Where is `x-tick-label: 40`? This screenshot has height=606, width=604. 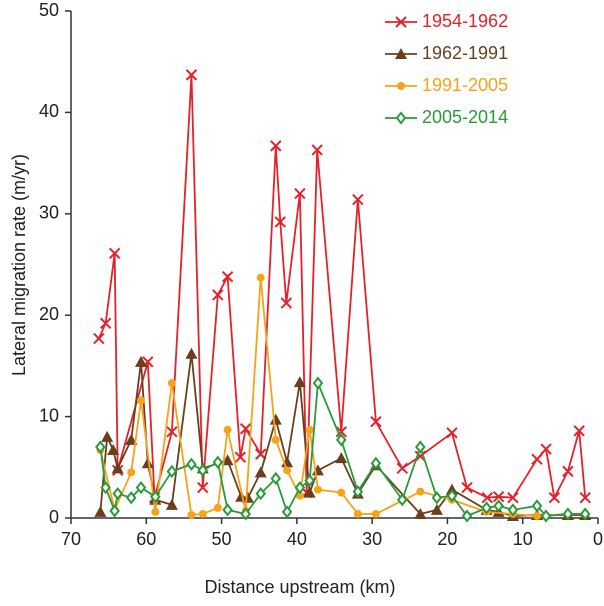 x-tick-label: 40 is located at coordinates (297, 539).